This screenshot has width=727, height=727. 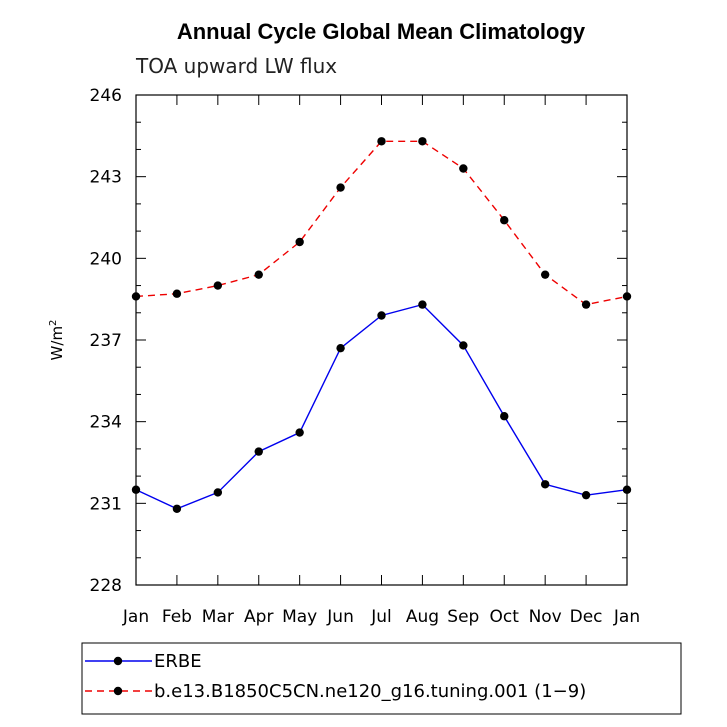 I want to click on chart-title: Annual Cycle Global Mean Climatology, so click(x=381, y=31).